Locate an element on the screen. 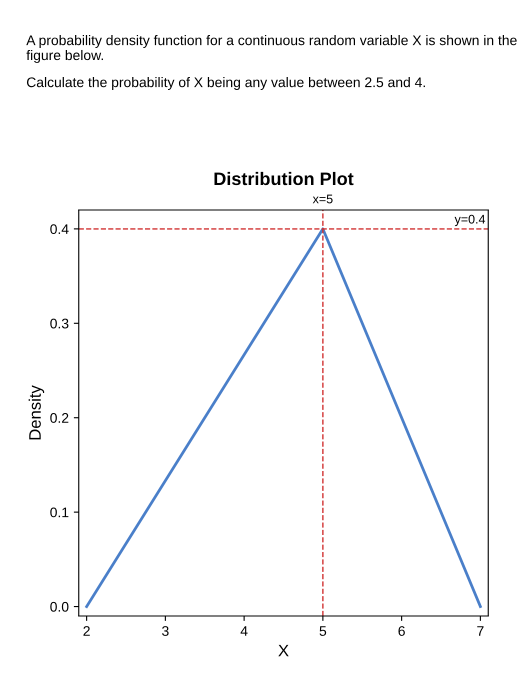  y-tick-label: 0.1 is located at coordinates (59, 512).